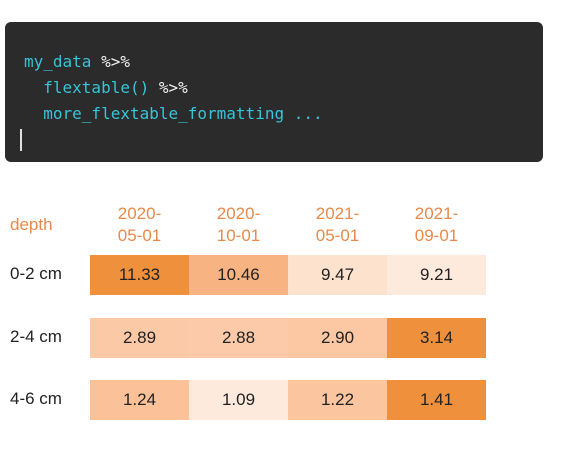 This screenshot has width=567, height=451. Describe the element at coordinates (139, 225) in the screenshot. I see `column-header: 2020- 05-01` at that location.